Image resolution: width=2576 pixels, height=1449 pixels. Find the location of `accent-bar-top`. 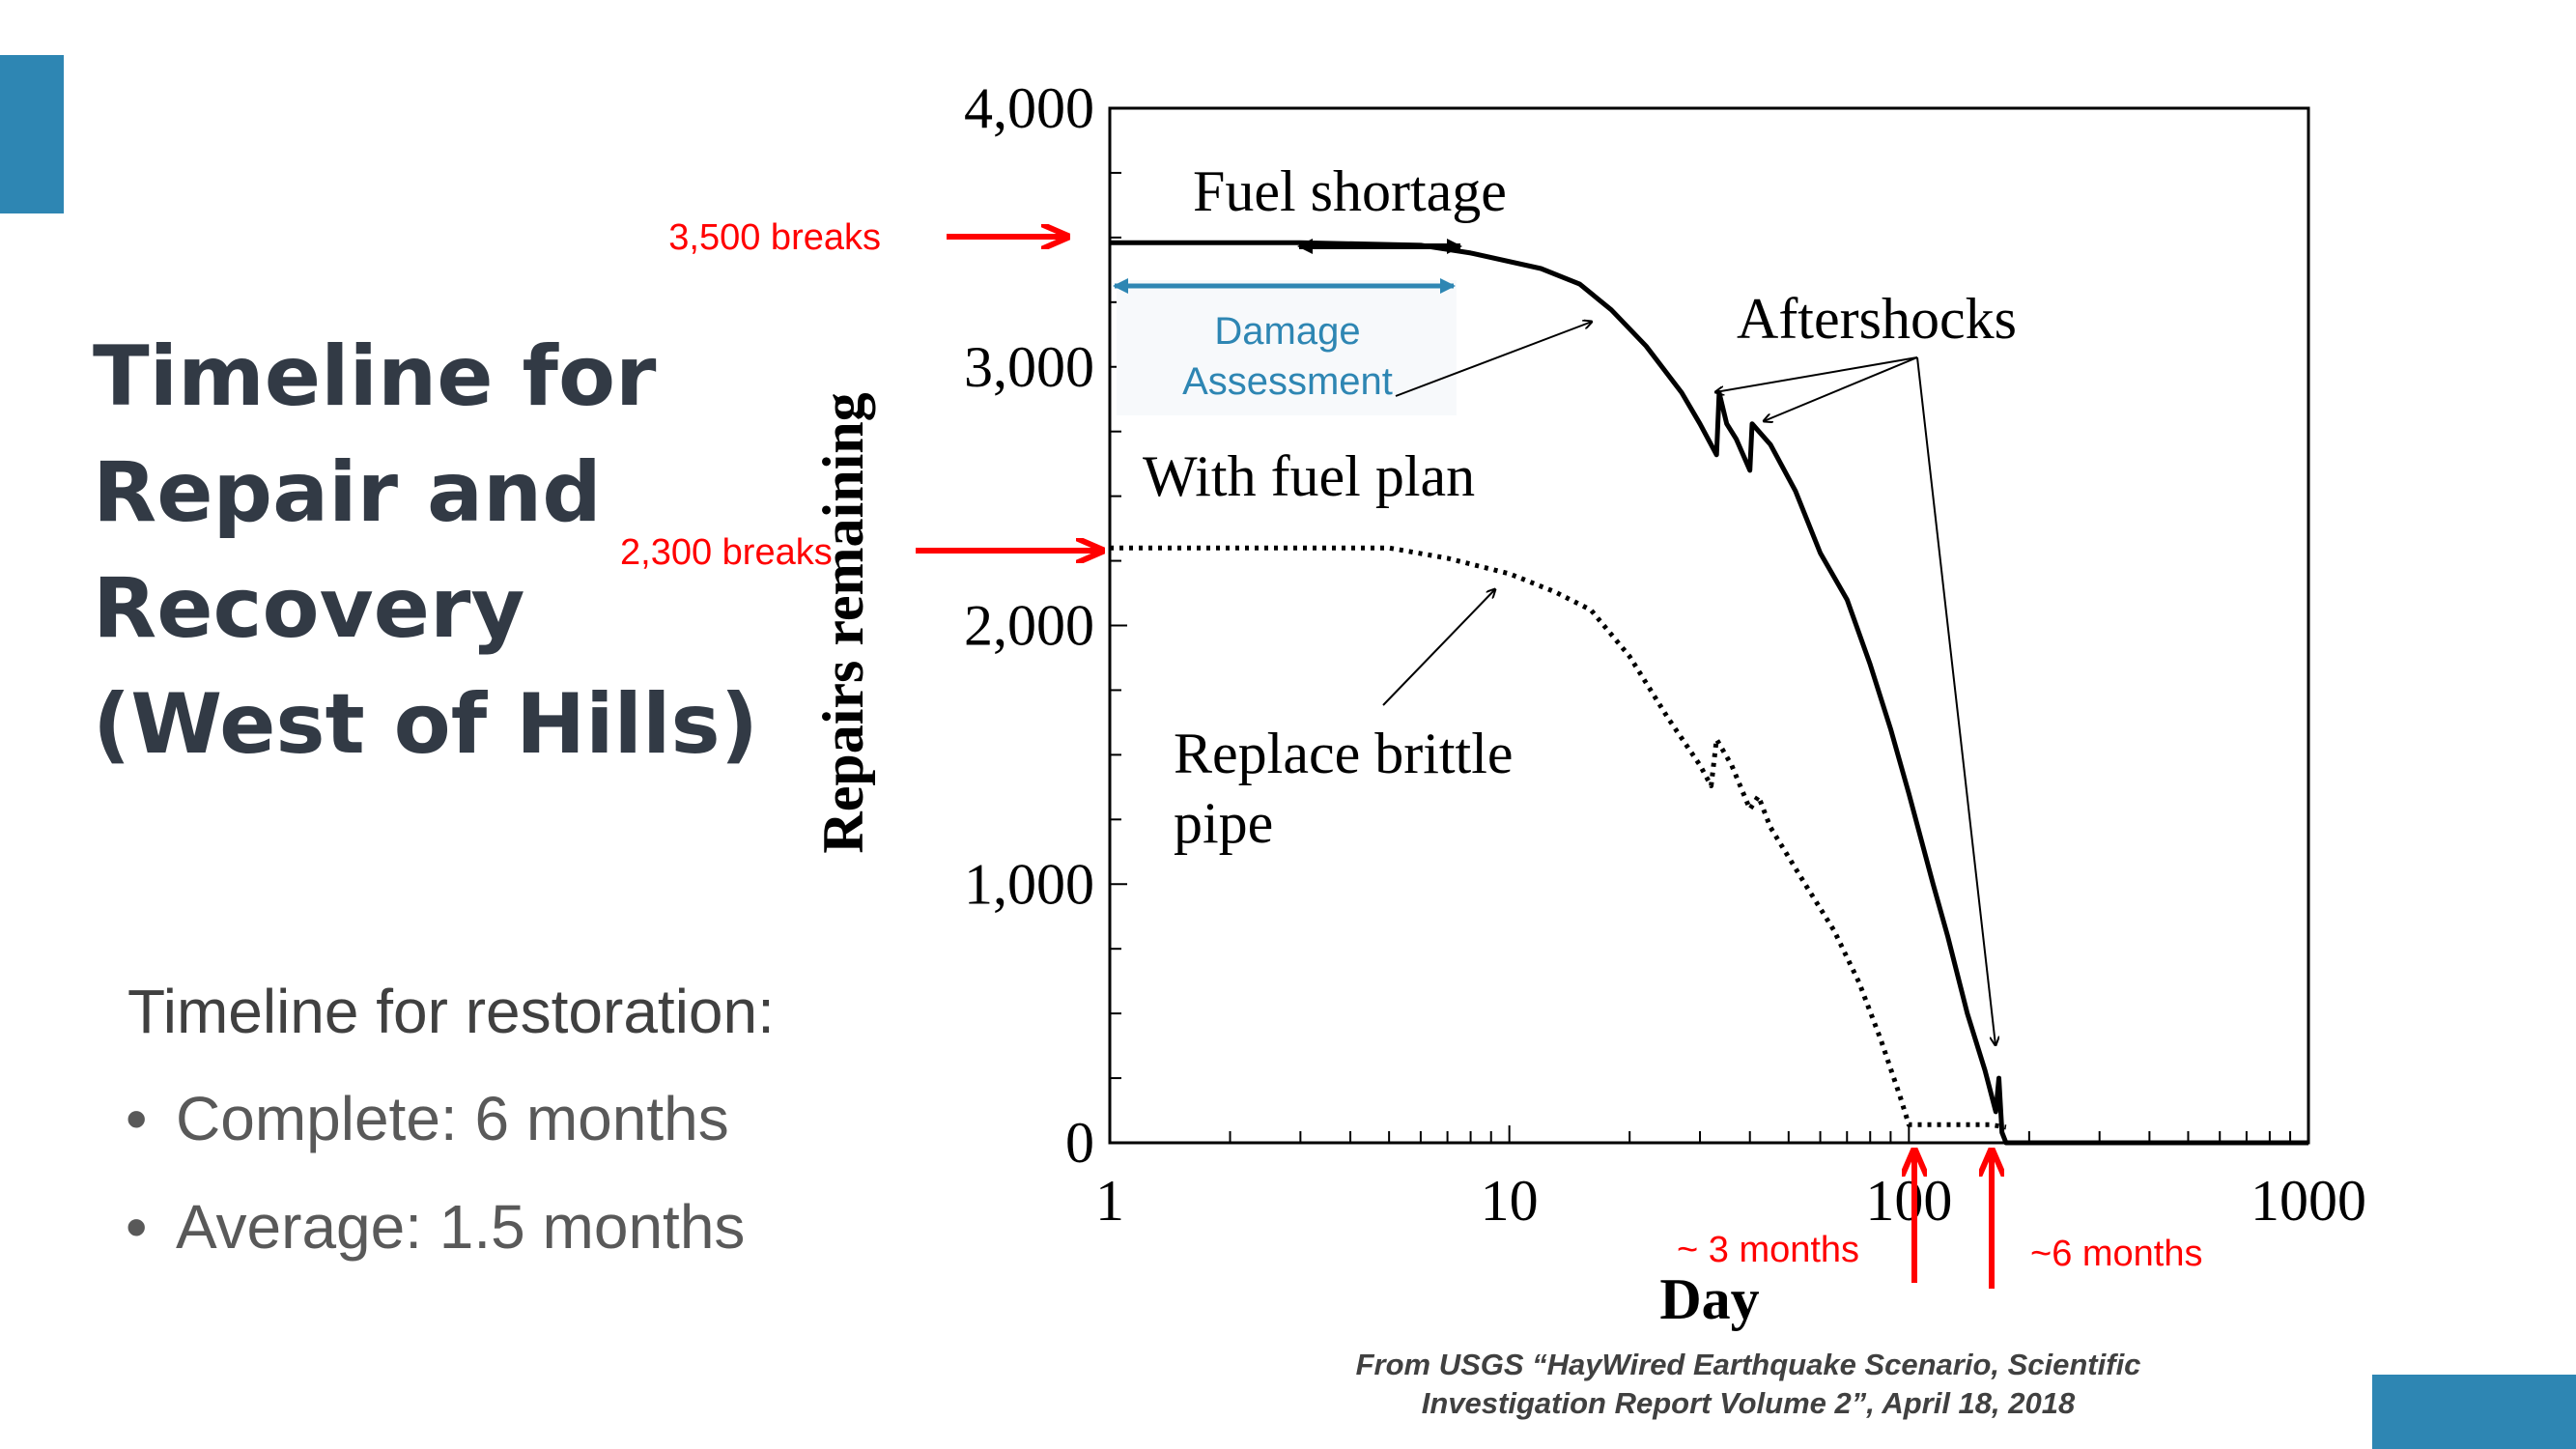

accent-bar-top is located at coordinates (32, 134).